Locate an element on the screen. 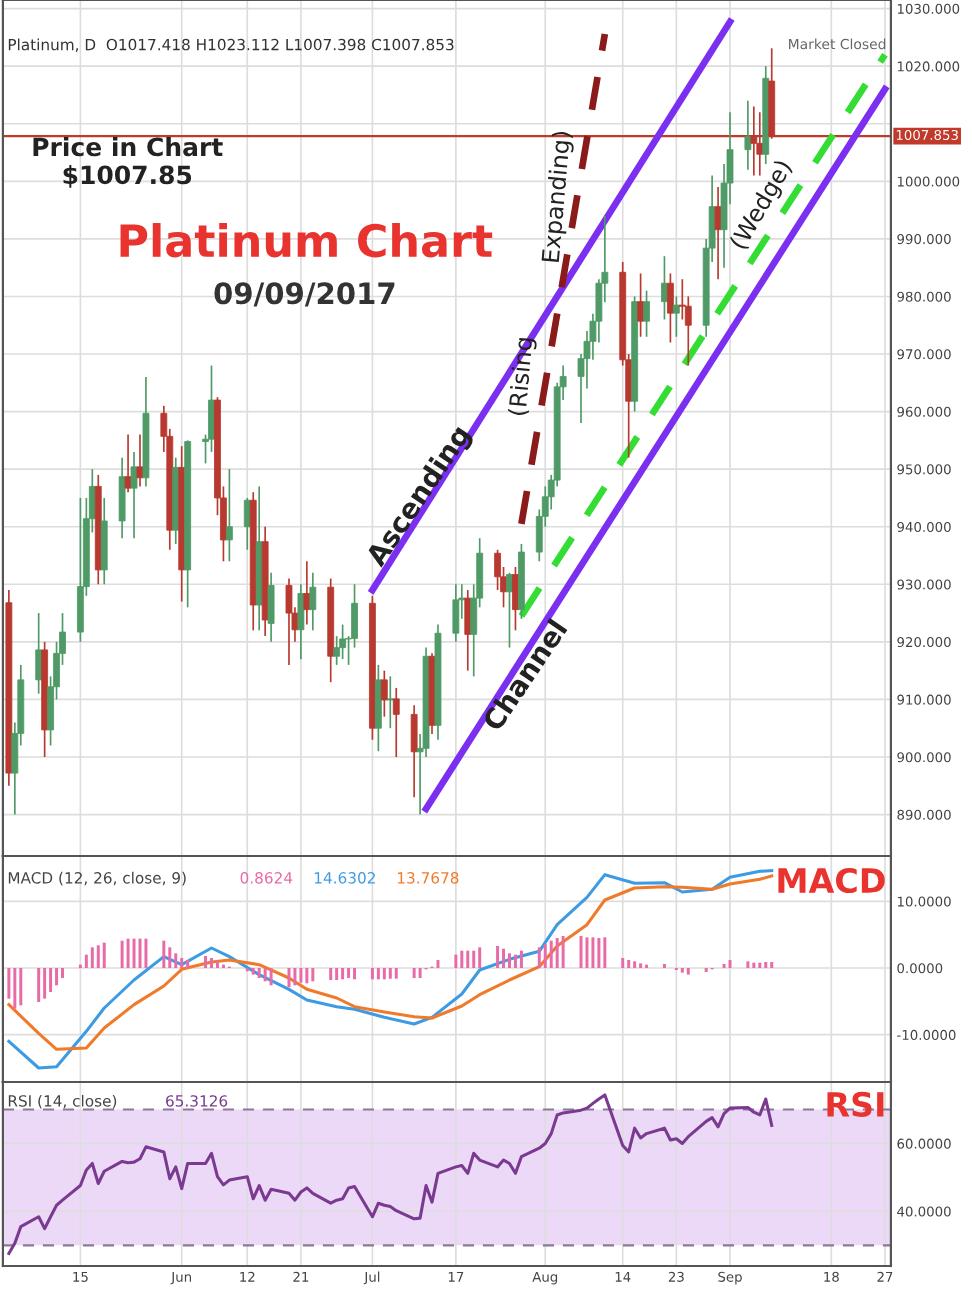 Image resolution: width=972 pixels, height=1300 pixels. annotation: Price in Chart $1007.85 is located at coordinates (128, 162).